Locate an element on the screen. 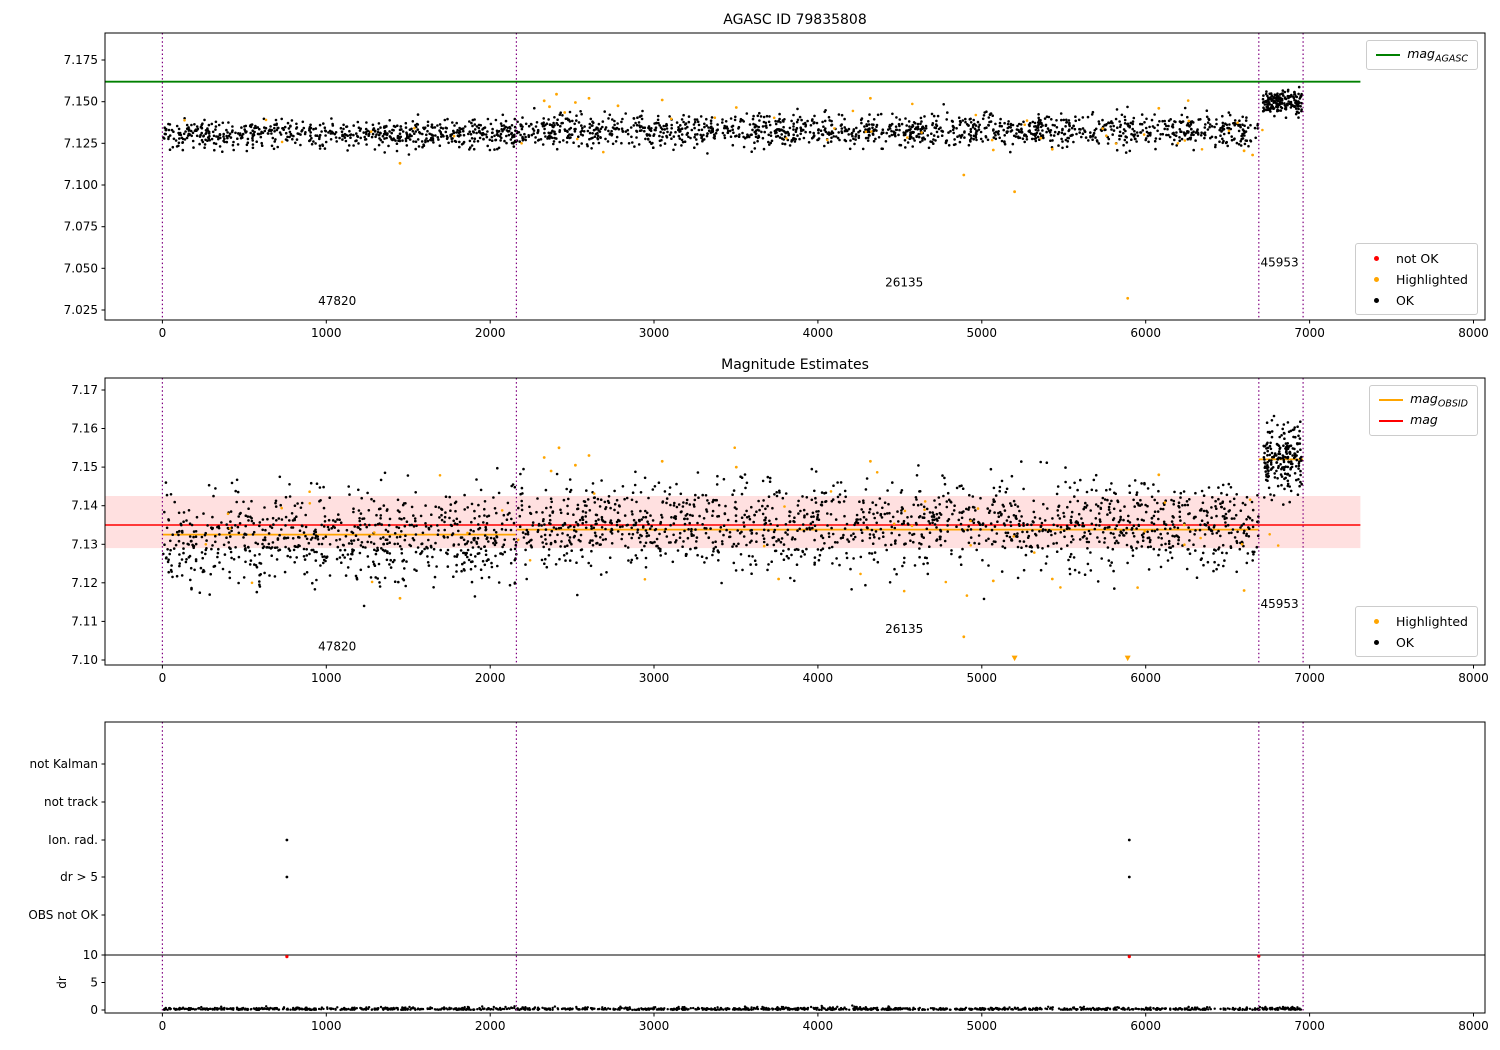 This screenshot has width=1500, height=1050. x-tick-label: 3000 is located at coordinates (654, 678).